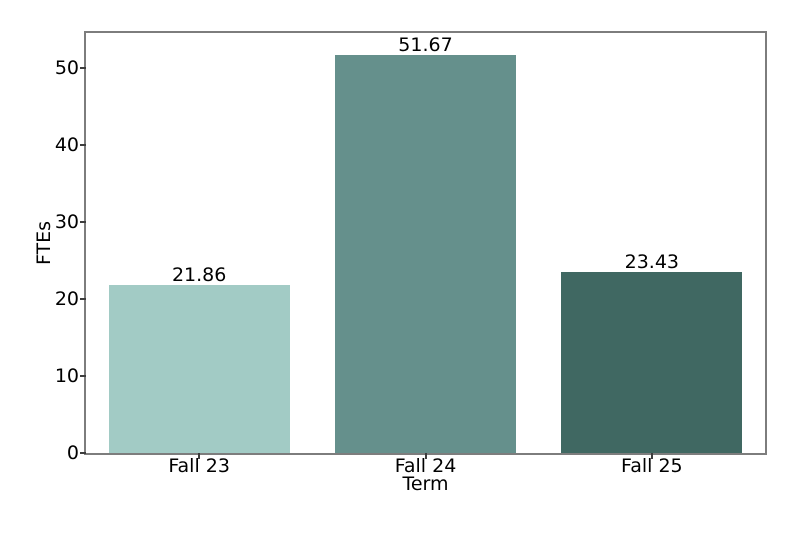  I want to click on y-tick-label: 40, so click(66, 144).